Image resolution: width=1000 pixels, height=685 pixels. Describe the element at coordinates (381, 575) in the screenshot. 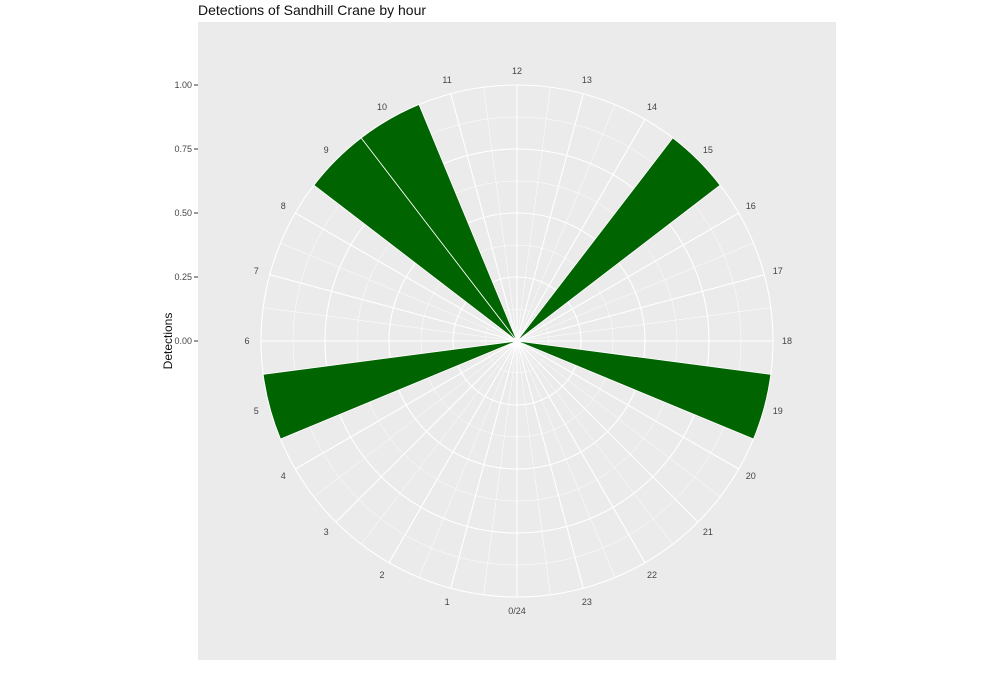

I see `hour-label: 2` at that location.